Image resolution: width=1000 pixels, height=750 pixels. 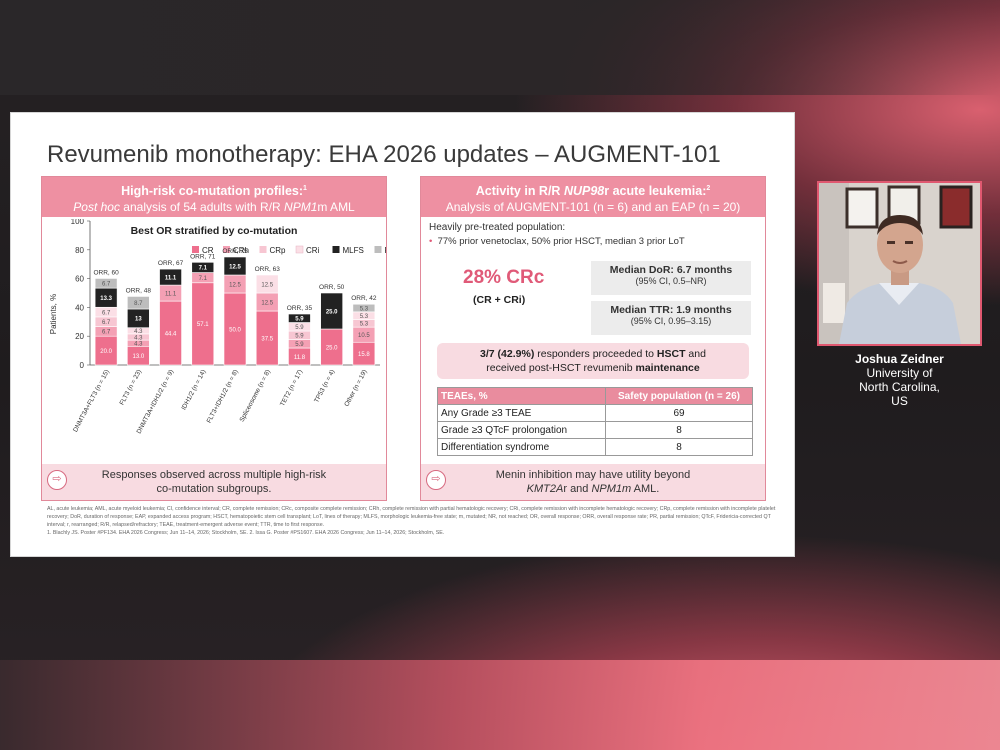 What do you see at coordinates (679, 396) in the screenshot?
I see `table-header: Safety population (n = 26)` at bounding box center [679, 396].